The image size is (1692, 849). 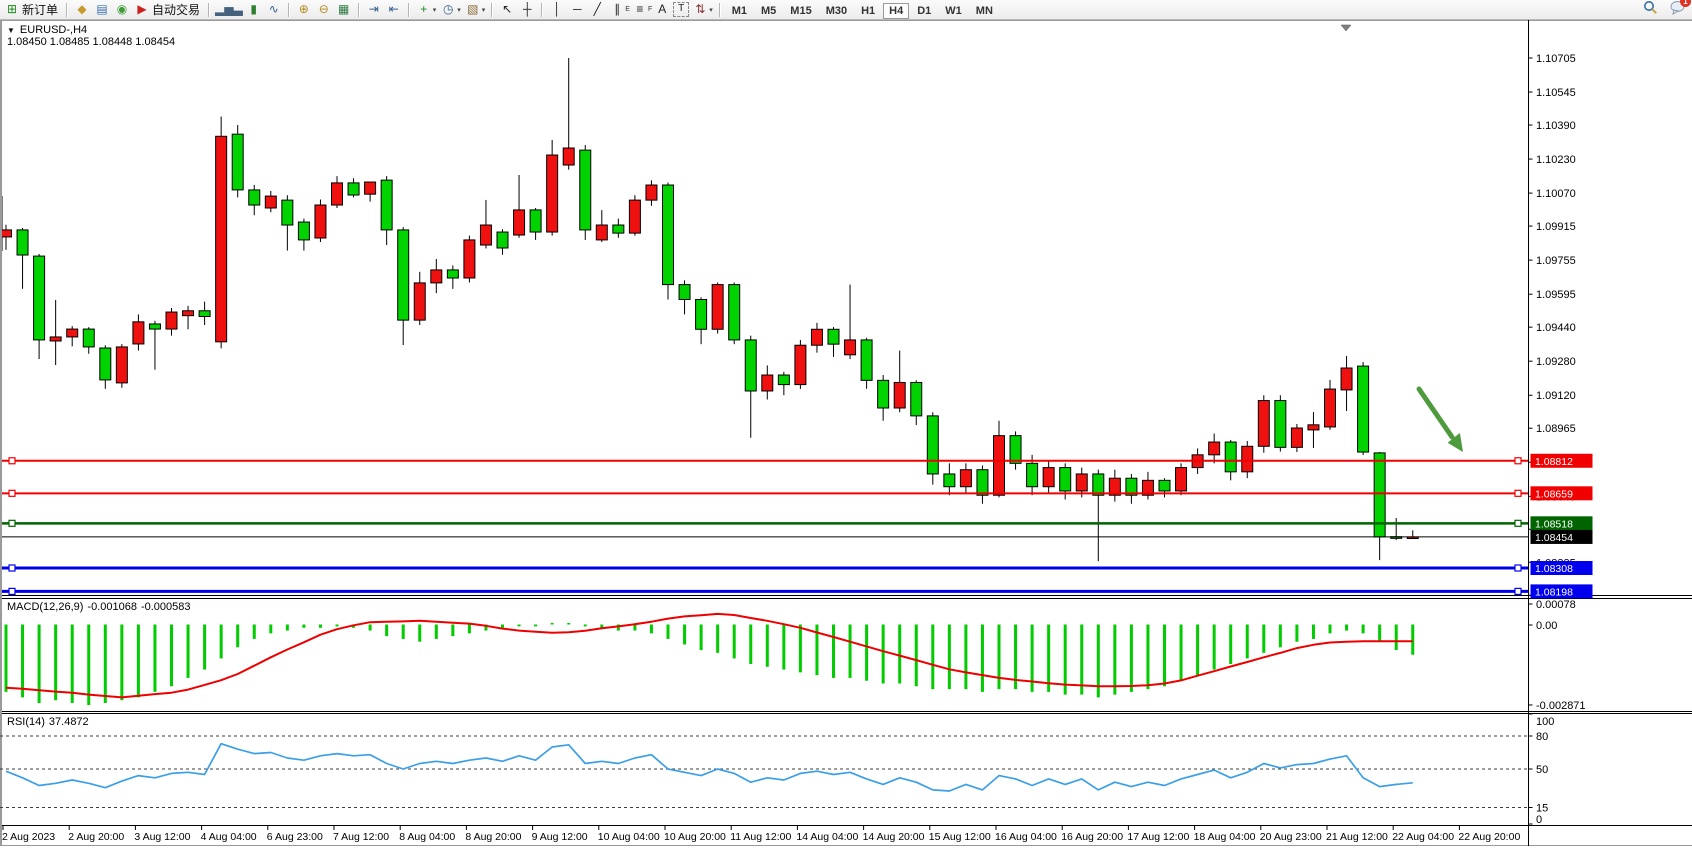 What do you see at coordinates (629, 837) in the screenshot?
I see `time-tick-label: 10 Aug 04:00` at bounding box center [629, 837].